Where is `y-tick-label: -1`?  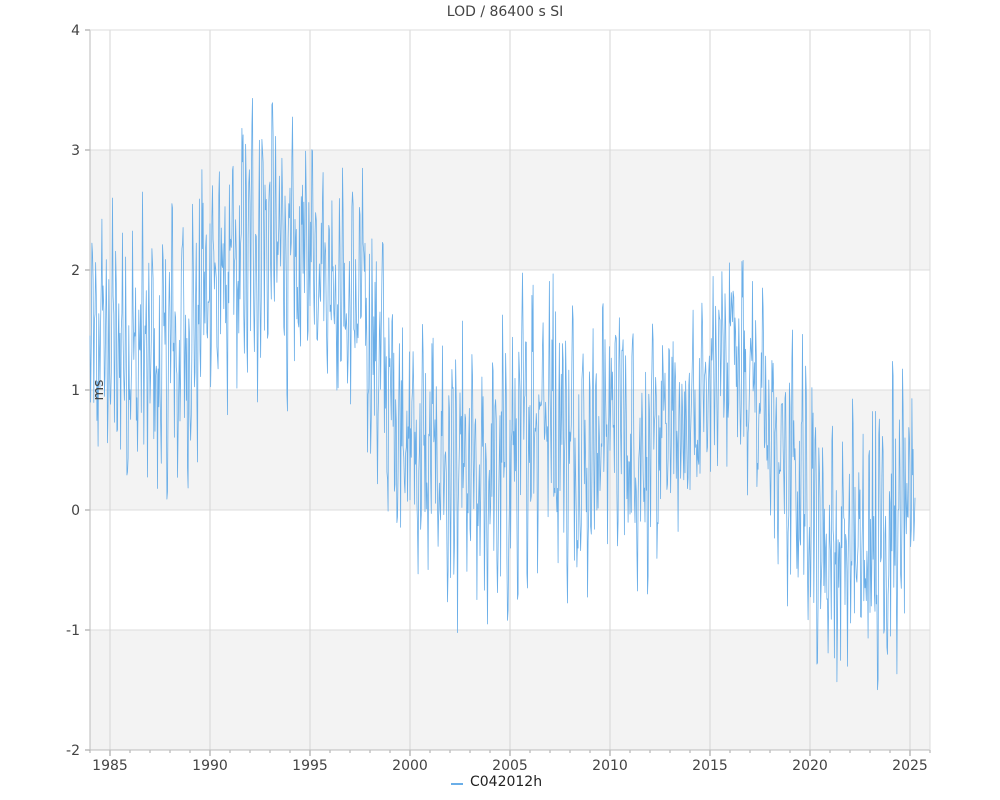
y-tick-label: -1 is located at coordinates (73, 631).